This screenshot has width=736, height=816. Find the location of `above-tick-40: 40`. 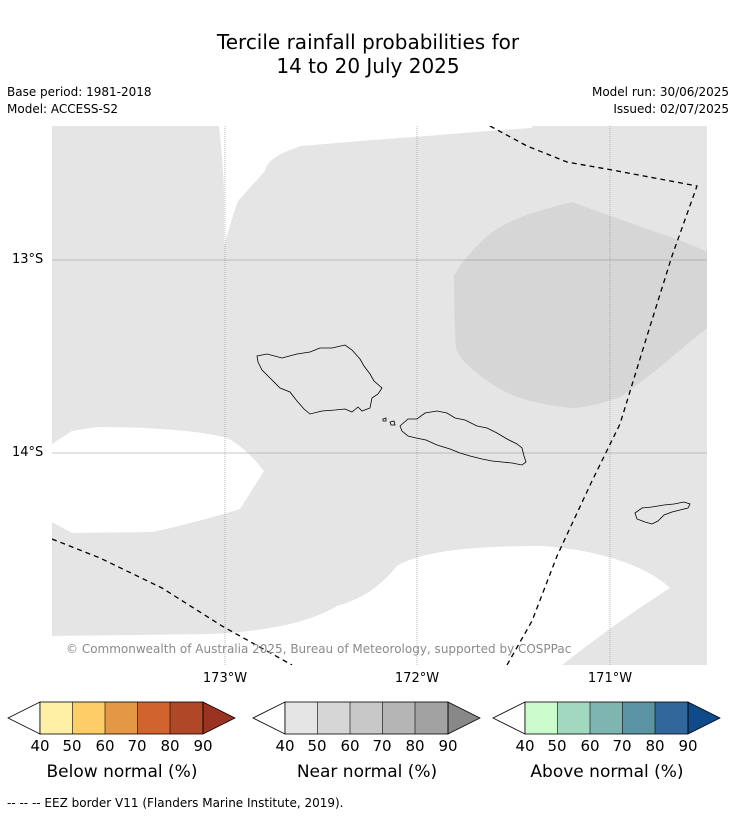

above-tick-40: 40 is located at coordinates (525, 746).